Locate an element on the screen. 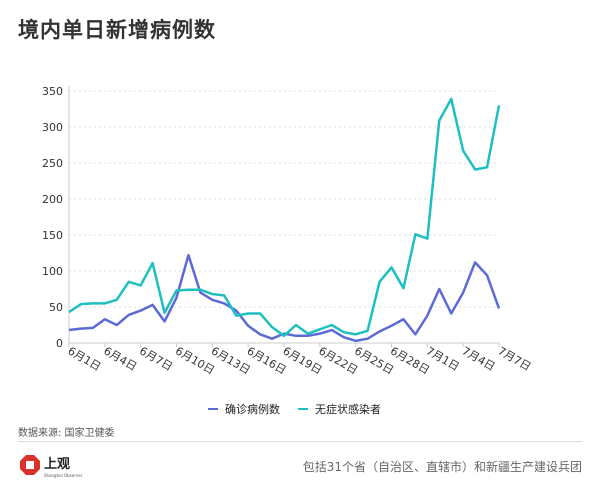 Image resolution: width=600 pixels, height=493 pixels. y-tick-label: 250 is located at coordinates (52, 163).